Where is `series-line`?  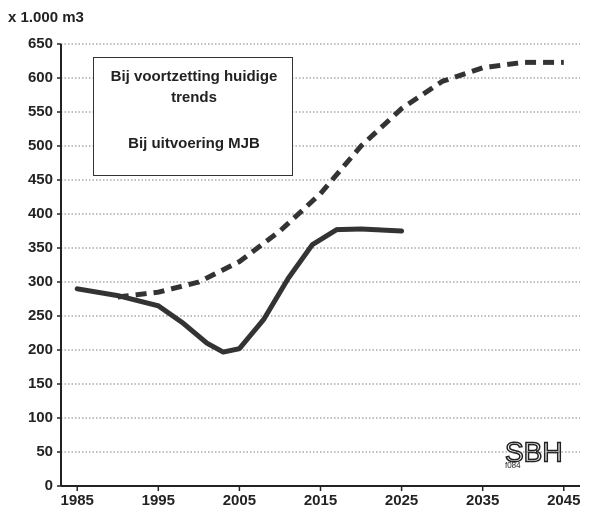 series-line is located at coordinates (239, 290).